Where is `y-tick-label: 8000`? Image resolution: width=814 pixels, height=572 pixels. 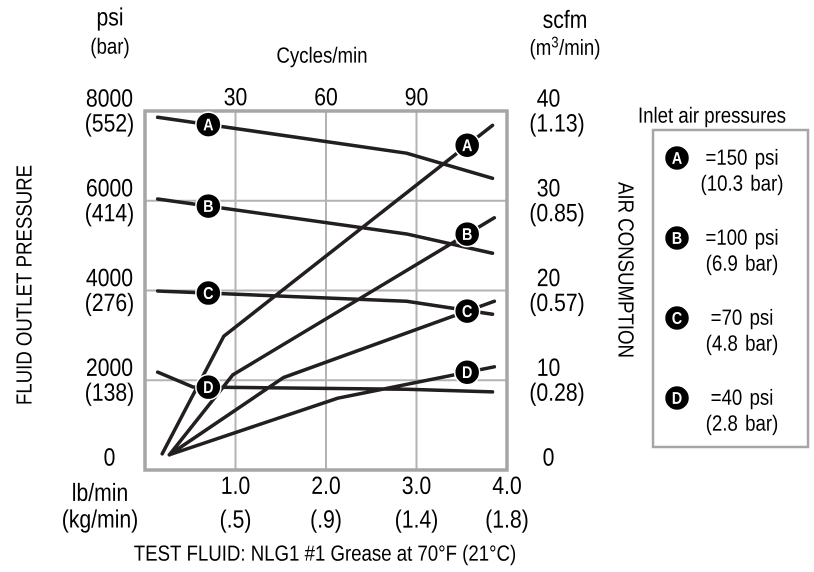 y-tick-label: 8000 is located at coordinates (109, 98).